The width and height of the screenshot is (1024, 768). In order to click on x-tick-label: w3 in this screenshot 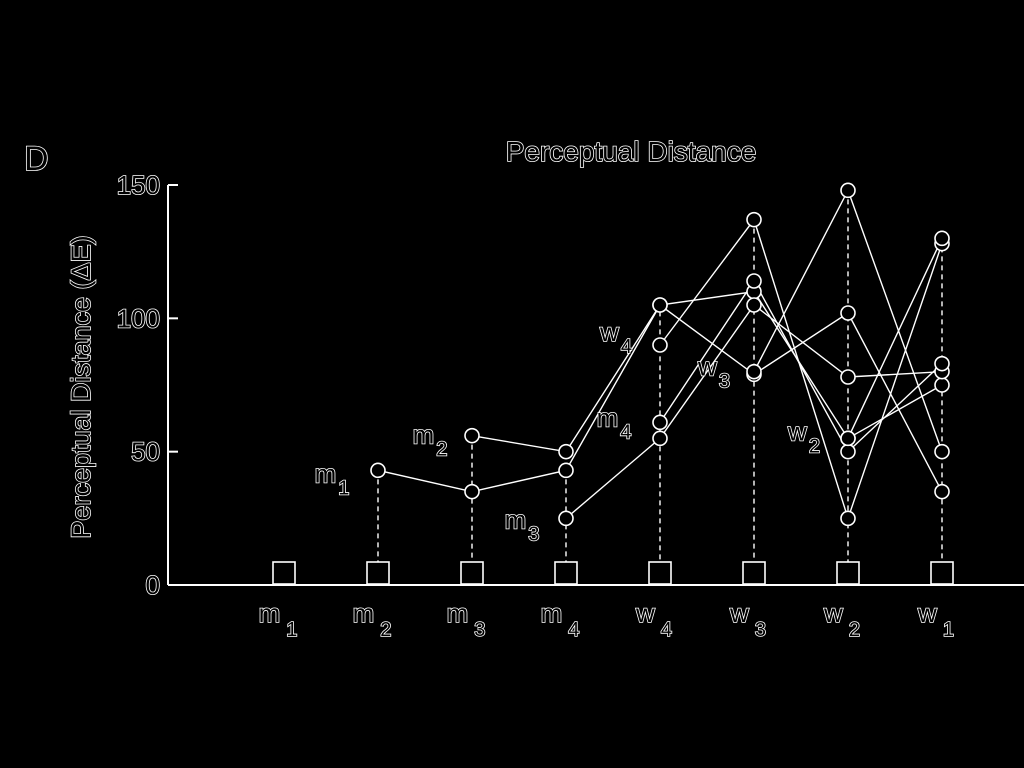, I will do `click(747, 619)`.